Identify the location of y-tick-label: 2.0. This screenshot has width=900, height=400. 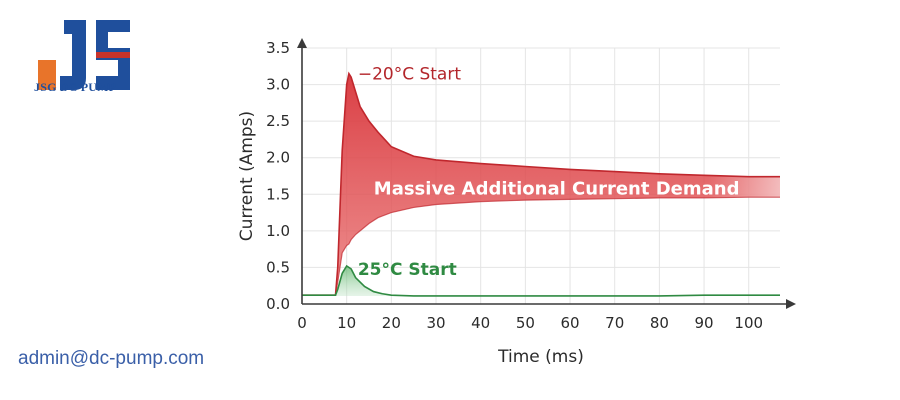
(278, 158).